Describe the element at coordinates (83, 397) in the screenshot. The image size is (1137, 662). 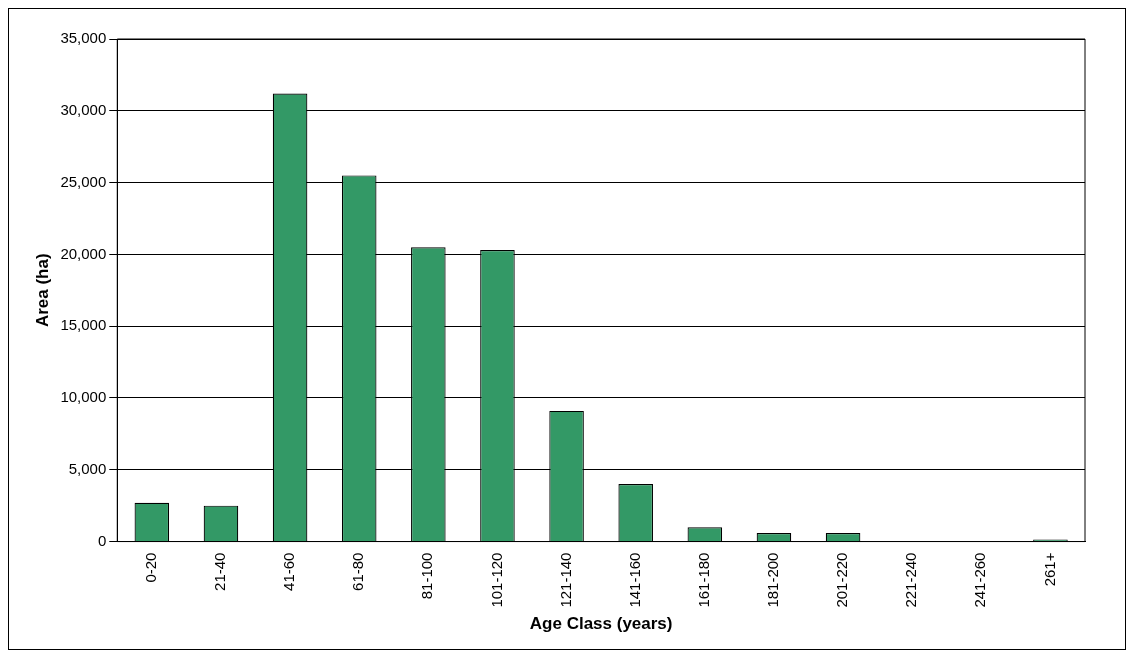
I see `y-tick-label: 10,000` at that location.